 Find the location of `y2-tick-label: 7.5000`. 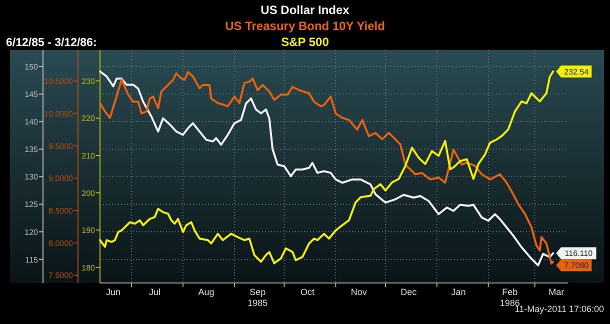

y2-tick-label: 7.5000 is located at coordinates (61, 275).